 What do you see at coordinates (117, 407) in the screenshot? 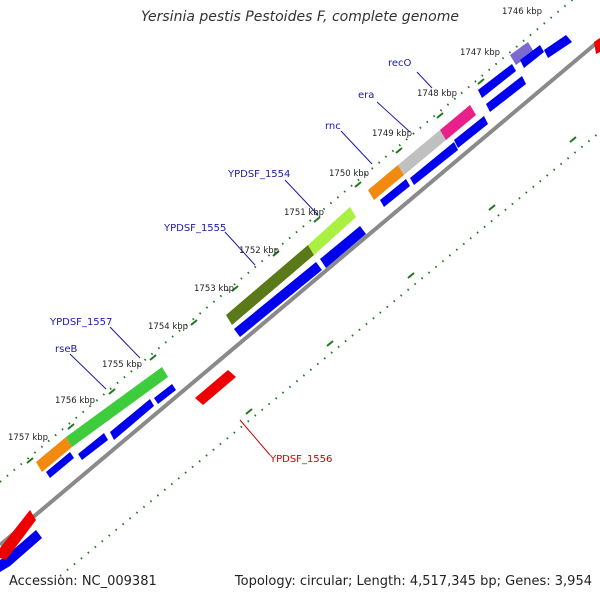
I see `gene-bar-green` at bounding box center [117, 407].